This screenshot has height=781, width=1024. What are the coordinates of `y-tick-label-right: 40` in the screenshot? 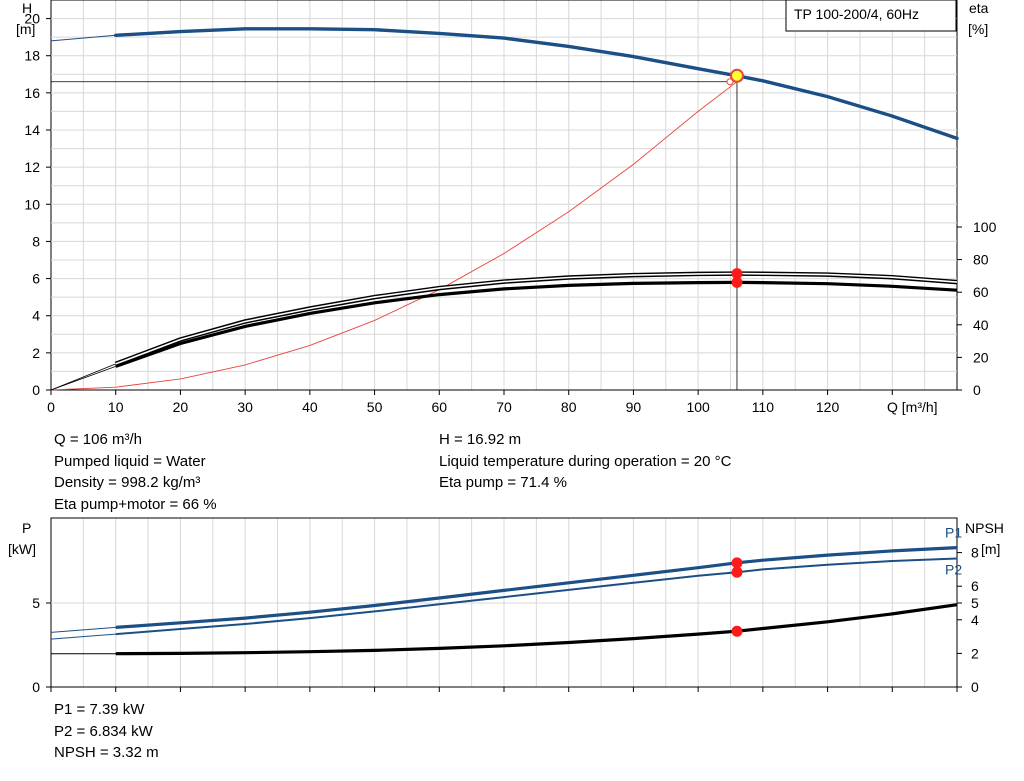 It's located at (981, 325).